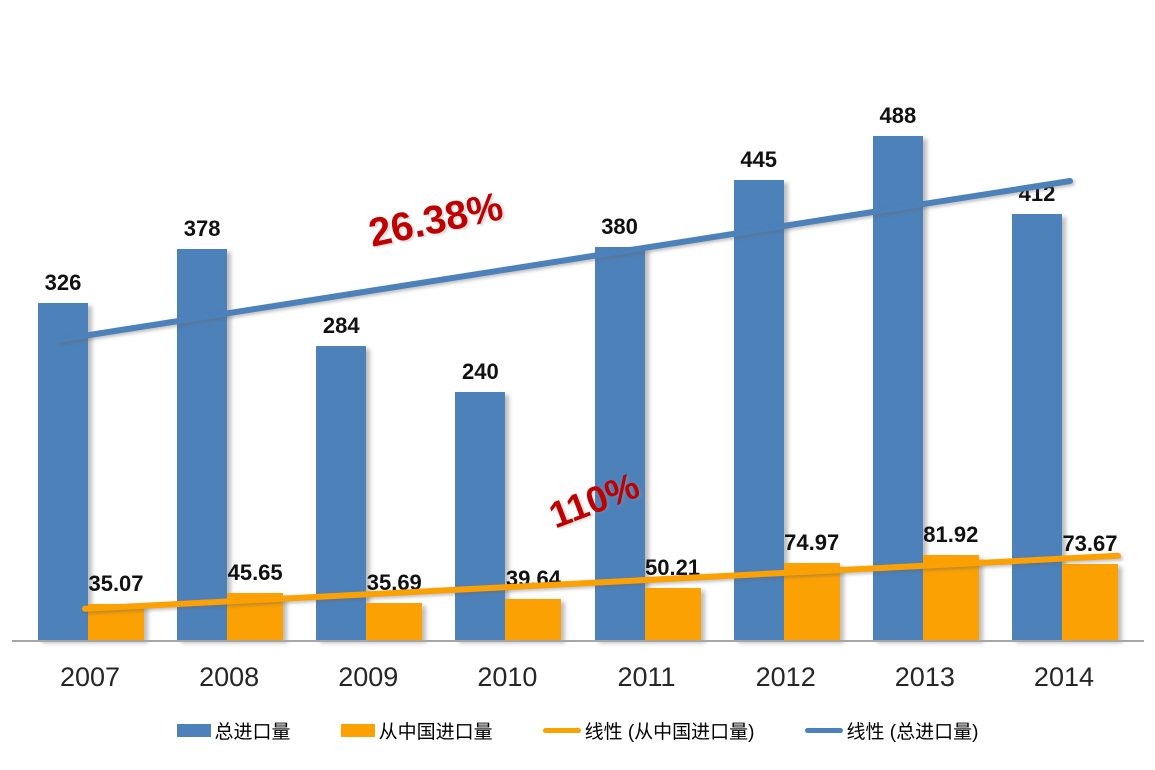  What do you see at coordinates (252, 732) in the screenshot?
I see `legend-label: 总进口量` at bounding box center [252, 732].